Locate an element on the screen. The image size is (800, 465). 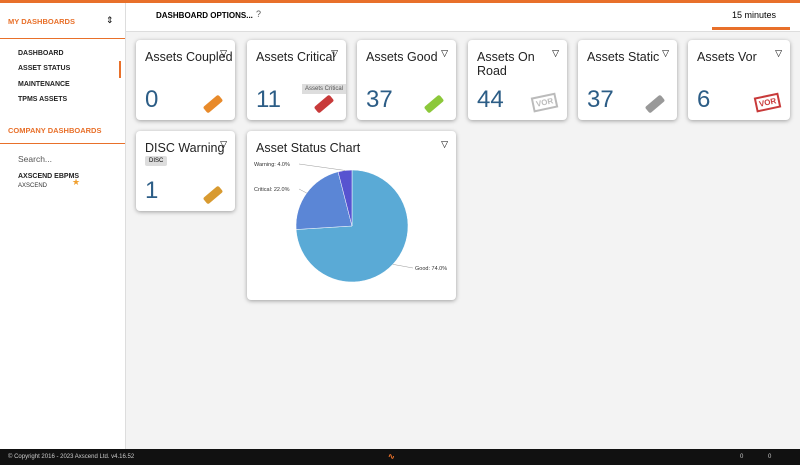
nav-item: DASHBOARD is located at coordinates (41, 53).